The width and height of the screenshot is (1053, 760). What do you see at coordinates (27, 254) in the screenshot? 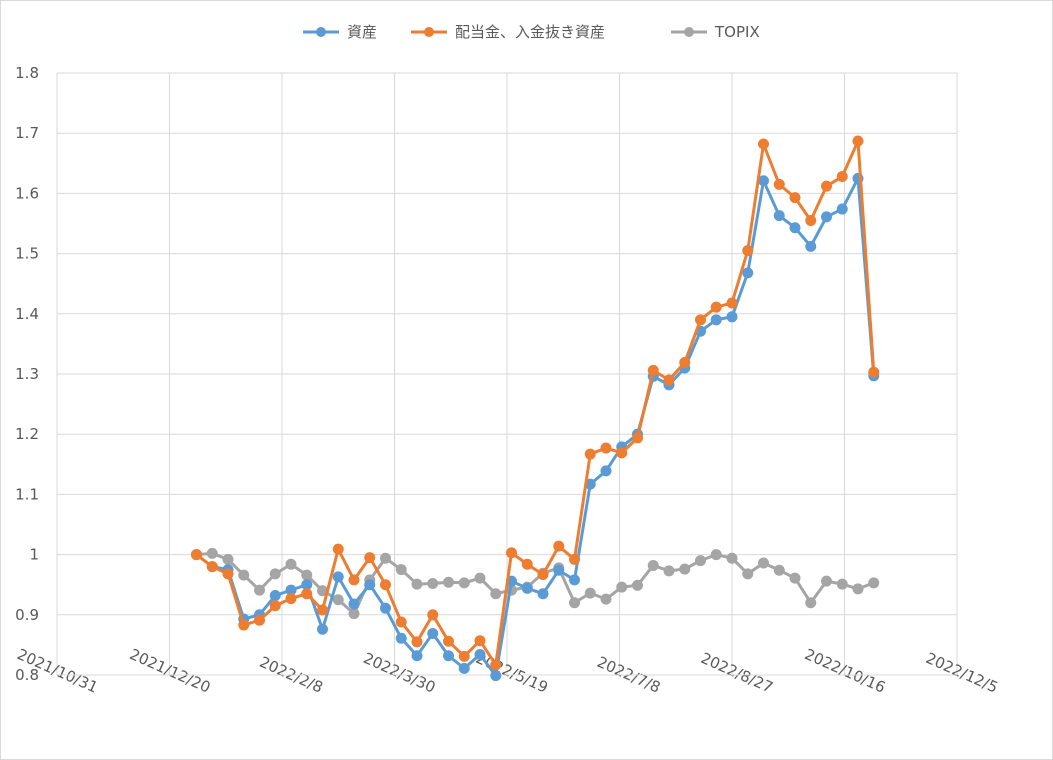
I see `y-tick-label: 1.5` at bounding box center [27, 254].